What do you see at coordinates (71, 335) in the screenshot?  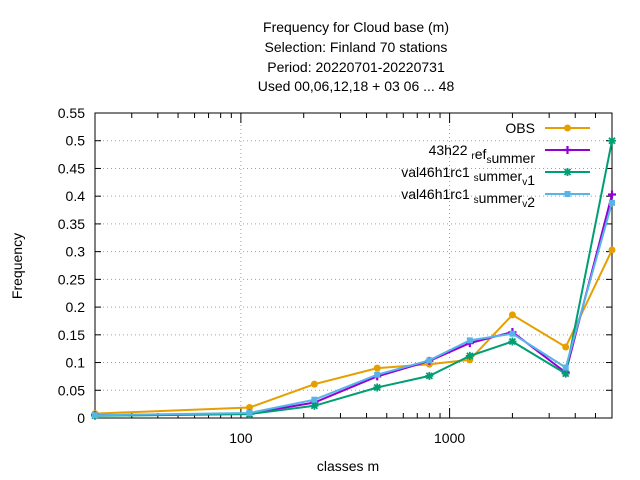 I see `y-tick-label: 0.15` at bounding box center [71, 335].